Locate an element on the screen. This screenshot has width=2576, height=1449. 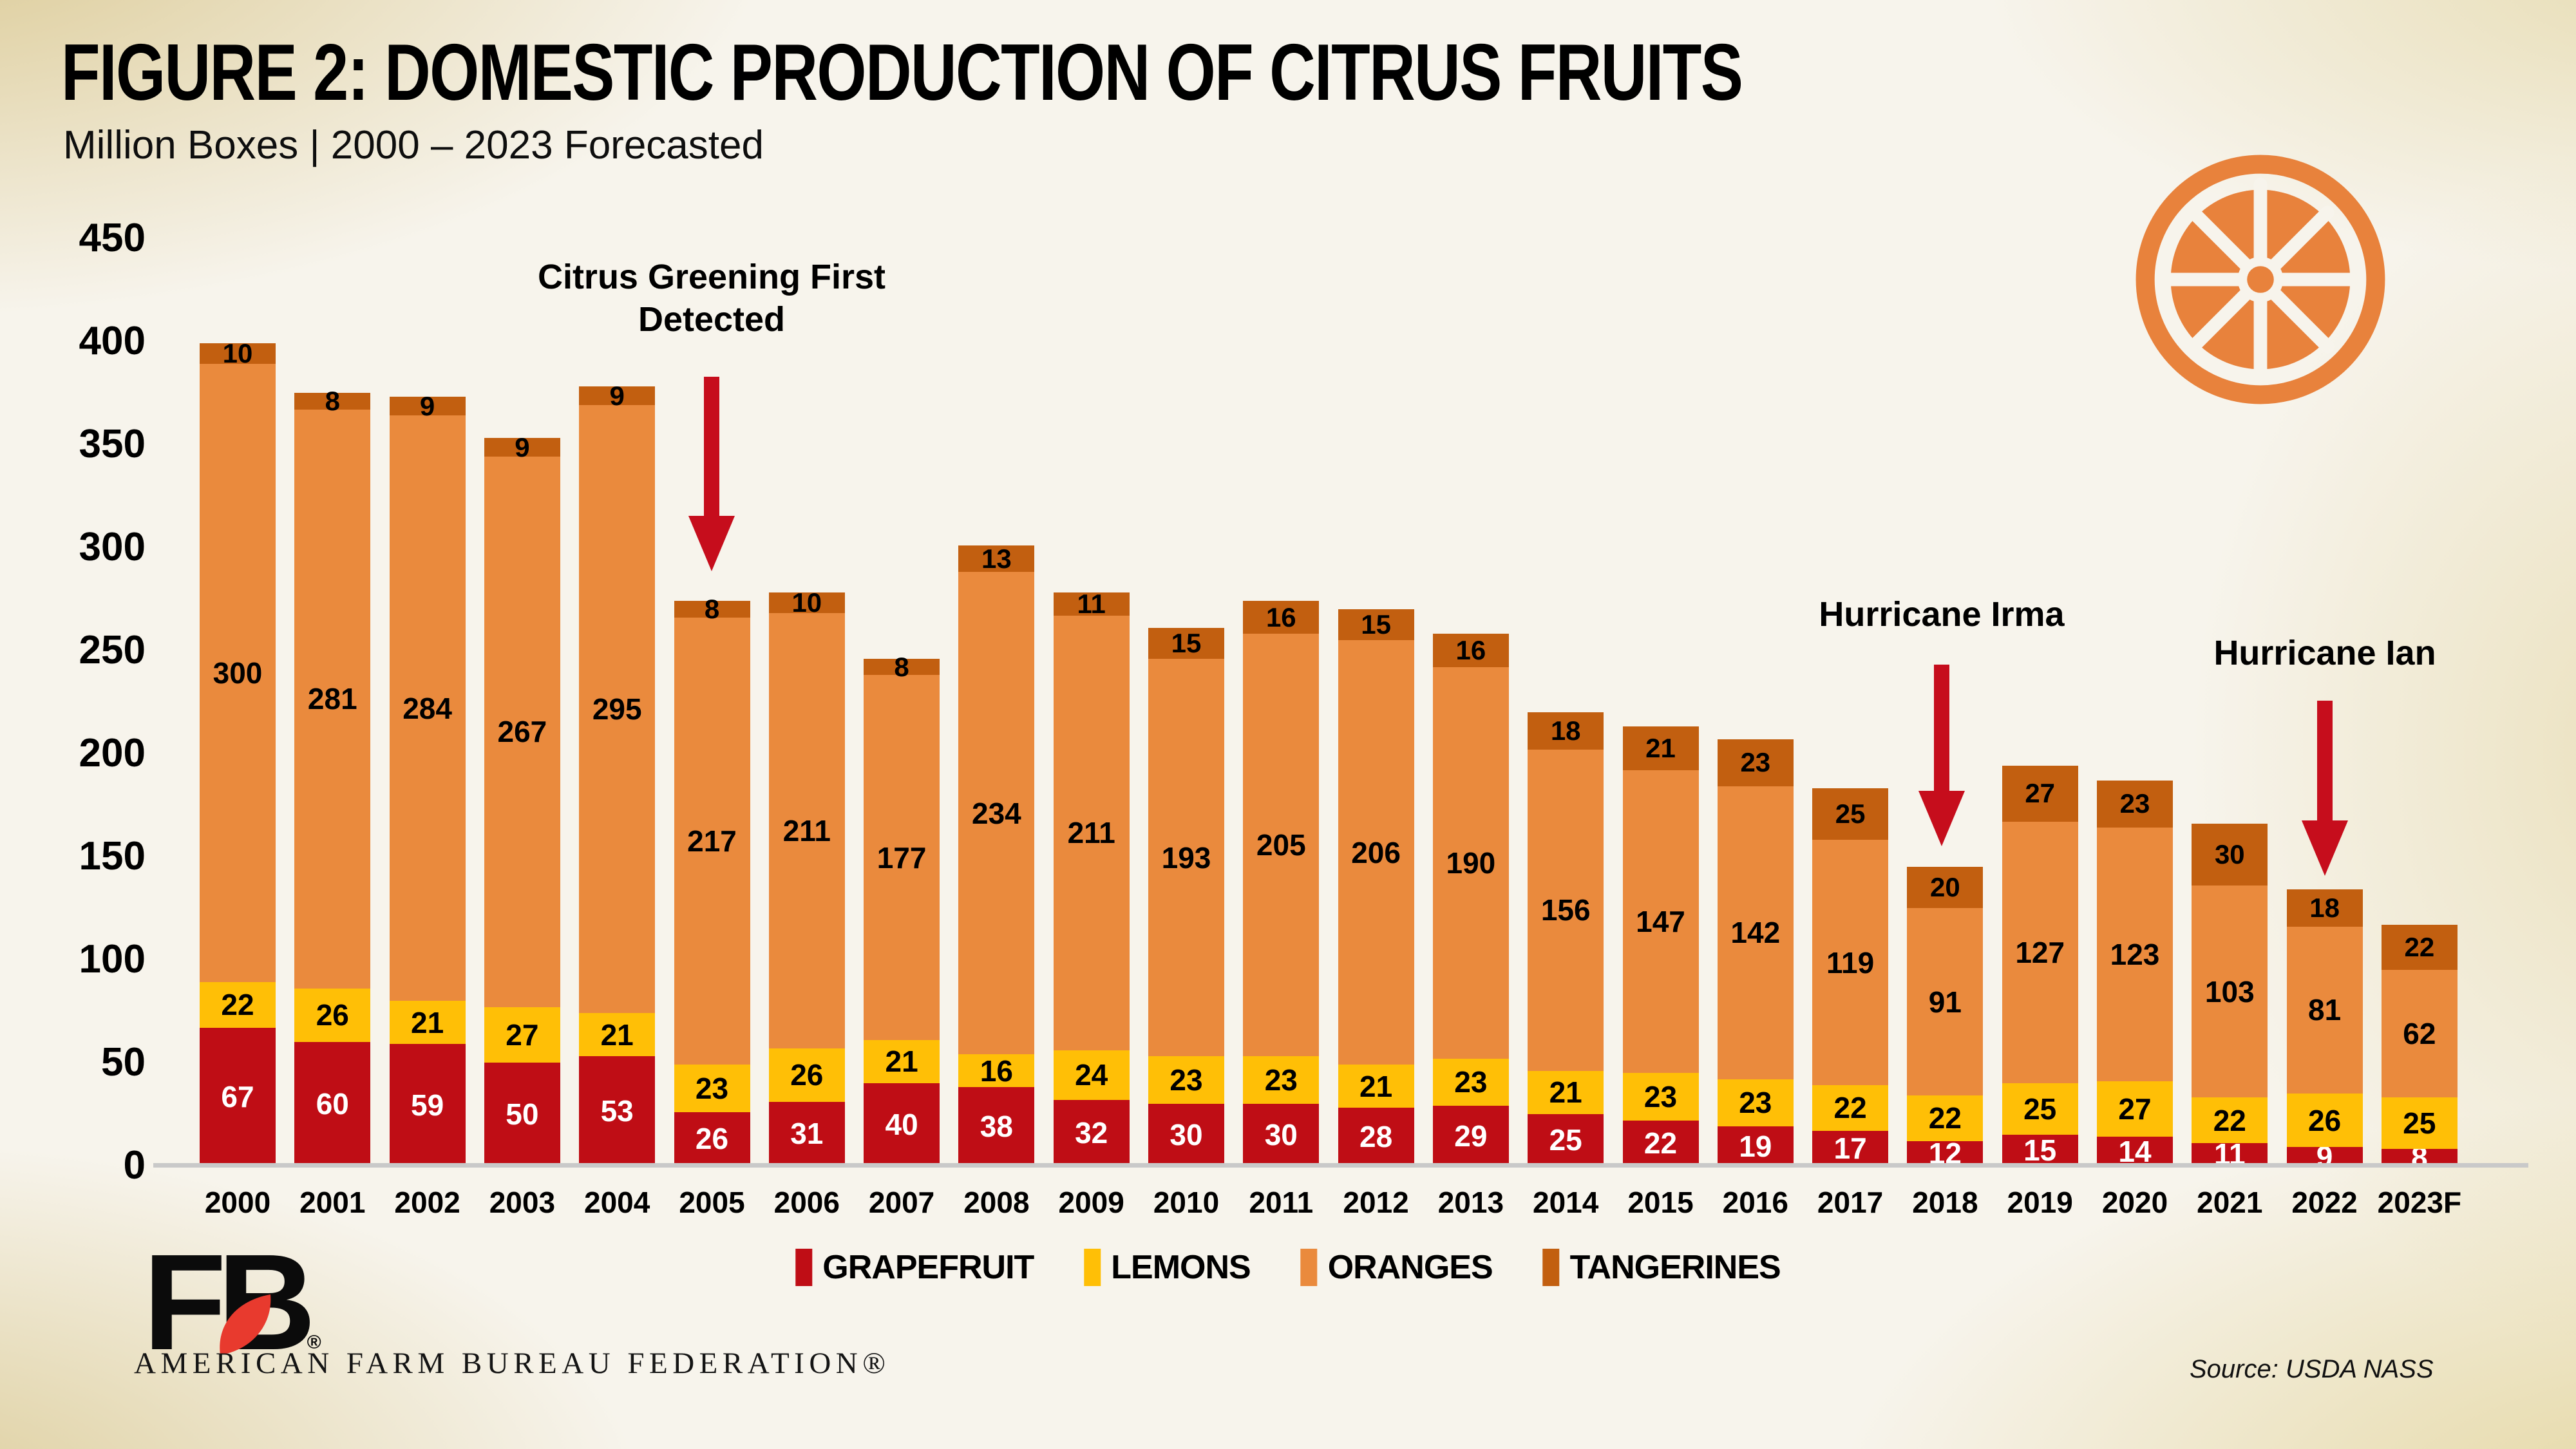
segment-grapefruit-2013: 29 is located at coordinates (1471, 1136).